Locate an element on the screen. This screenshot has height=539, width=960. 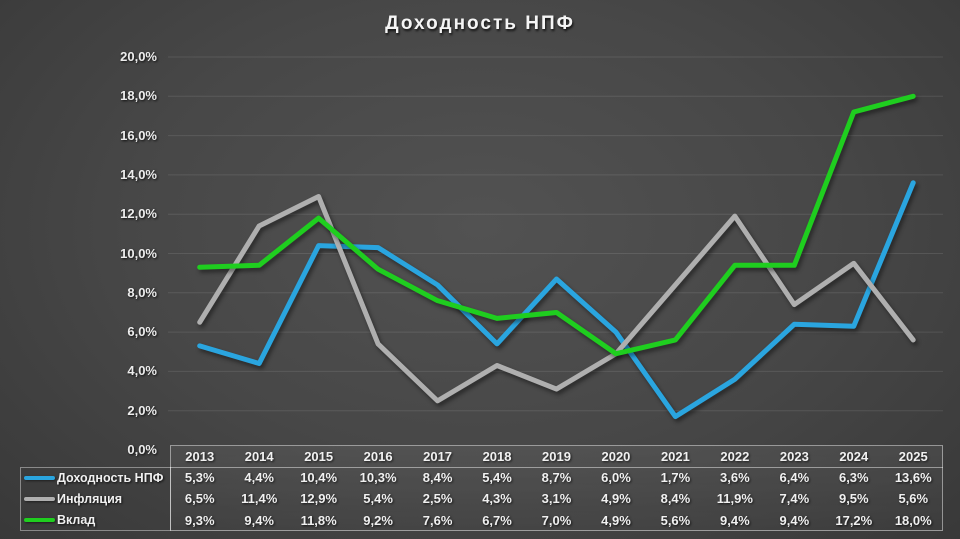
legend-cell-Вклад: Вклад is located at coordinates (95, 520).